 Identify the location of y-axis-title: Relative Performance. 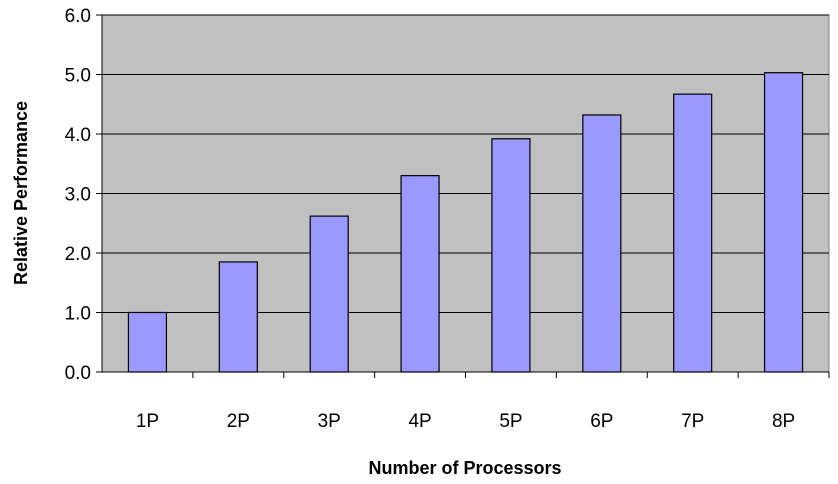
(21, 193).